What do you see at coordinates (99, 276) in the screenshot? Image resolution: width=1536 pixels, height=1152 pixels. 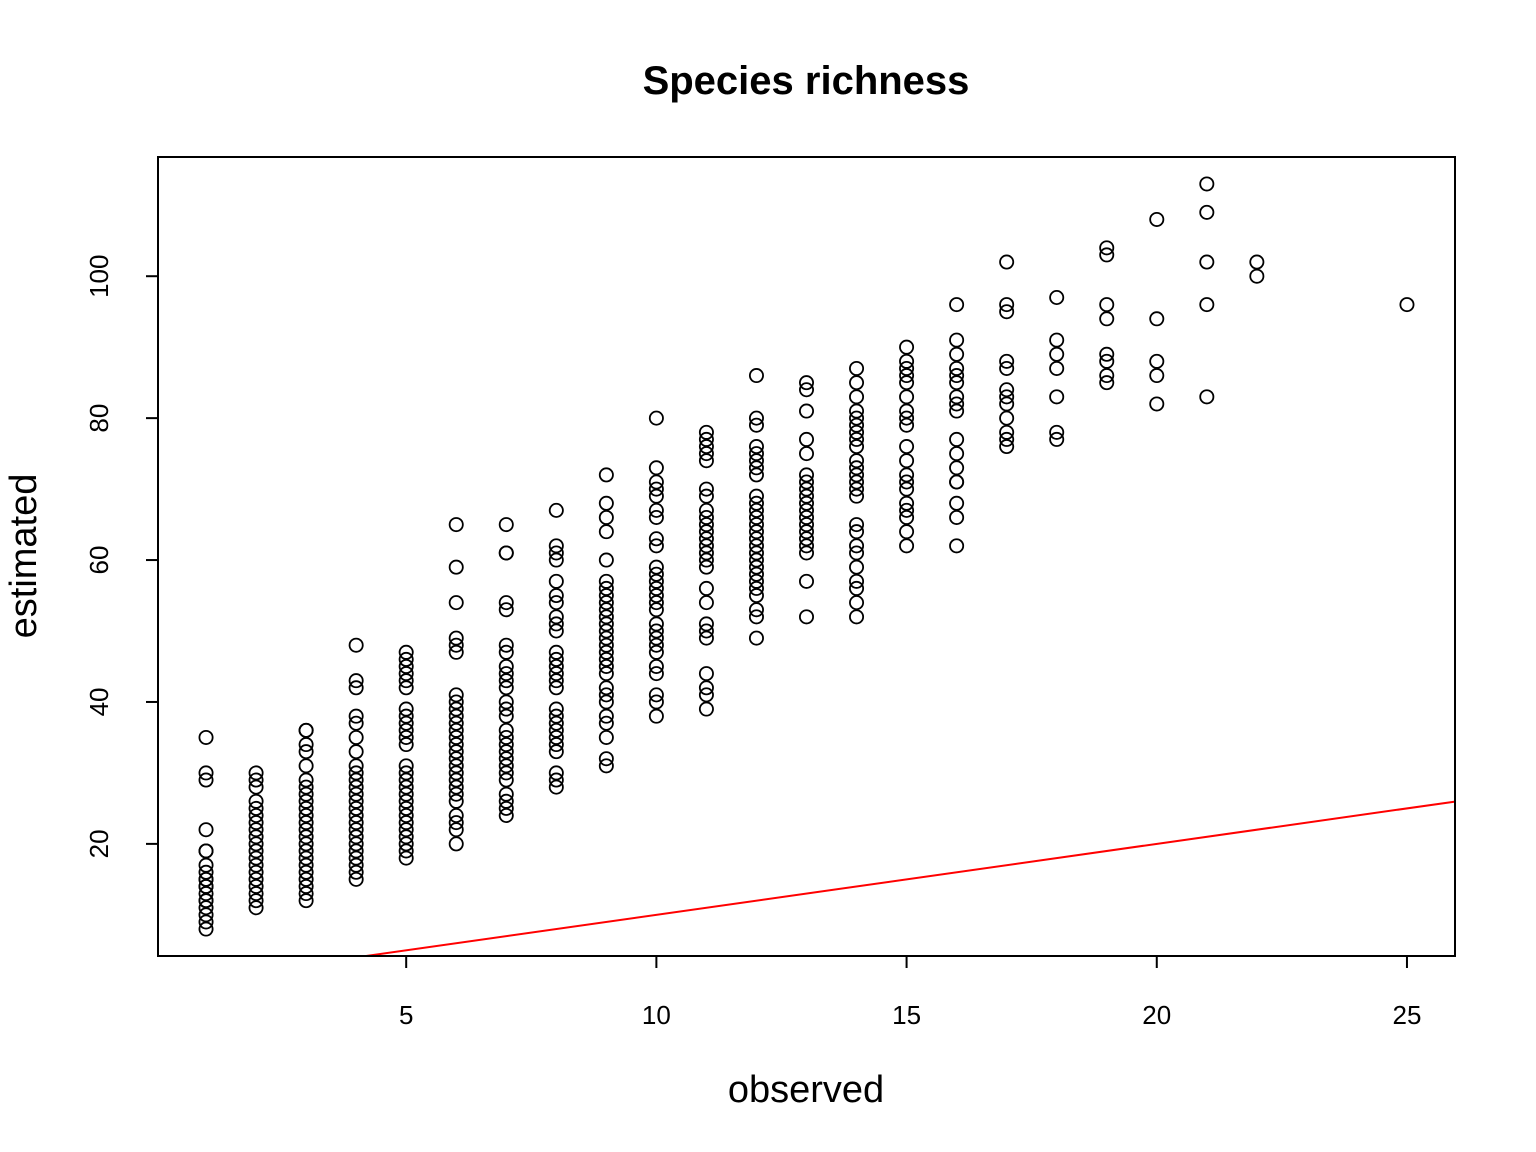 I see `y-tick-label: 100` at bounding box center [99, 276].